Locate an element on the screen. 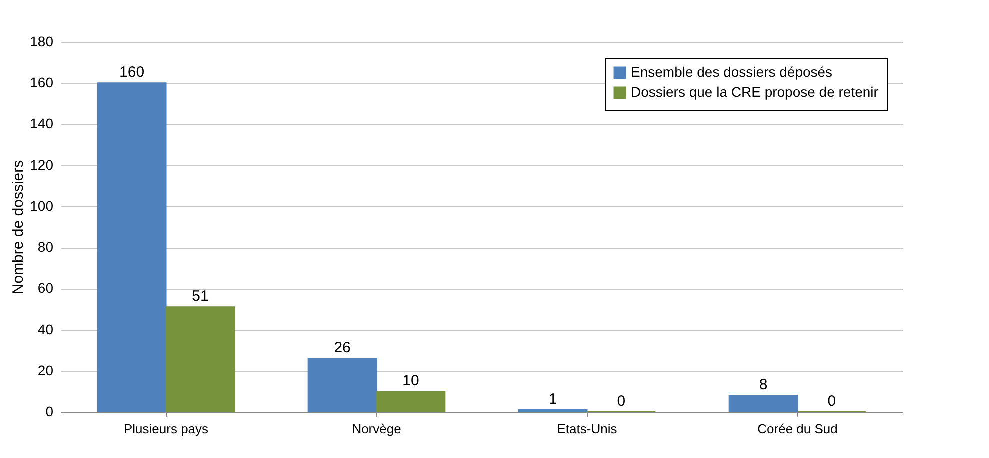 The width and height of the screenshot is (989, 458). x-tick-label: Norvège is located at coordinates (377, 429).